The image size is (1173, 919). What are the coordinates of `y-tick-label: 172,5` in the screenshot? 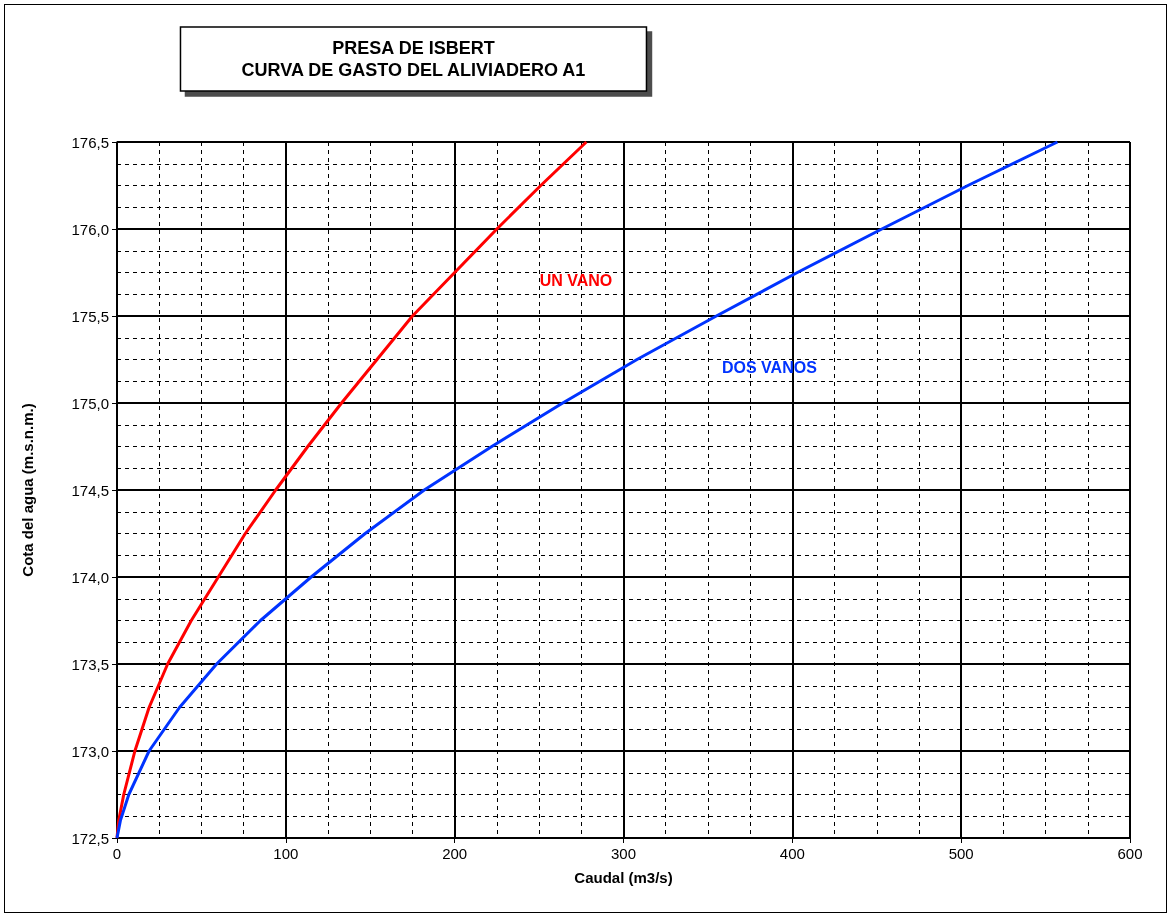 It's located at (90, 838).